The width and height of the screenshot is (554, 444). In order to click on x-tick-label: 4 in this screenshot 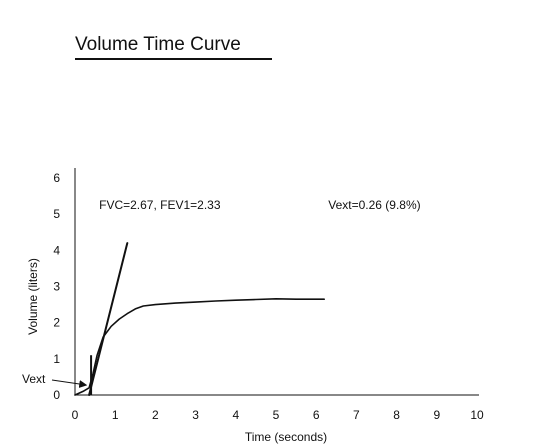, I will do `click(235, 415)`.